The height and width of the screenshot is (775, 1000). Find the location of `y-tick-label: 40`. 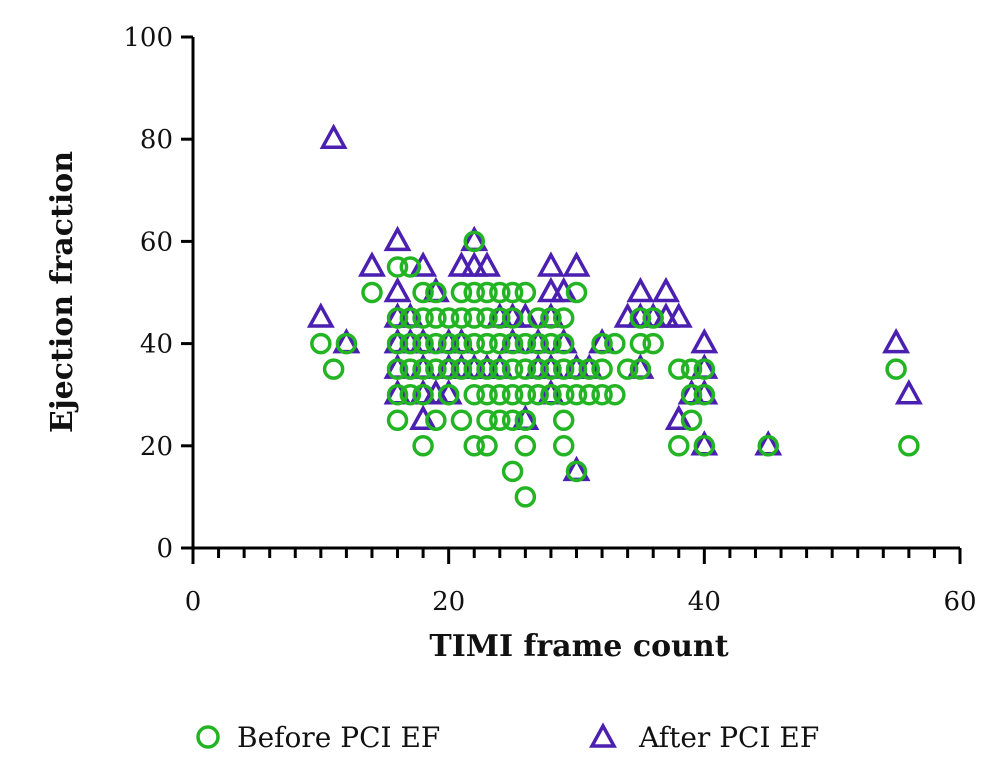

y-tick-label: 40 is located at coordinates (156, 345).